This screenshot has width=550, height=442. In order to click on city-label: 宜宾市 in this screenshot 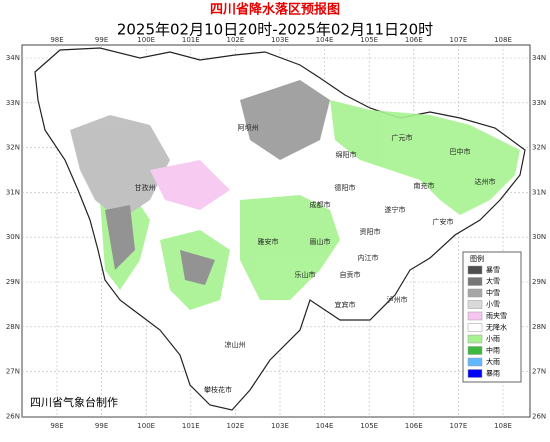, I will do `click(345, 304)`.